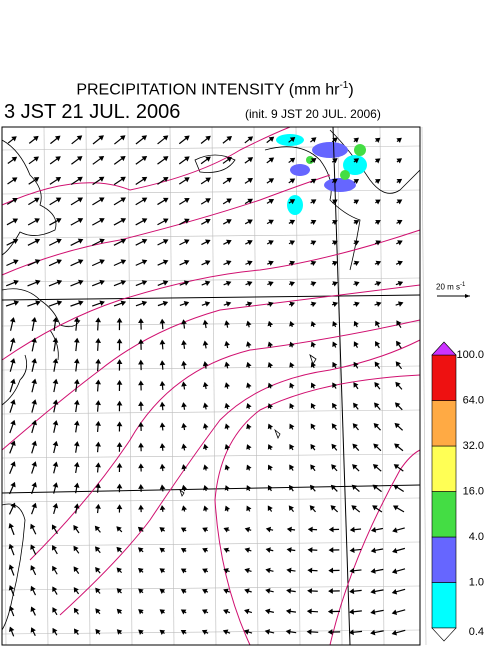  Describe the element at coordinates (444, 605) in the screenshot. I see `colorbar-segment` at that location.